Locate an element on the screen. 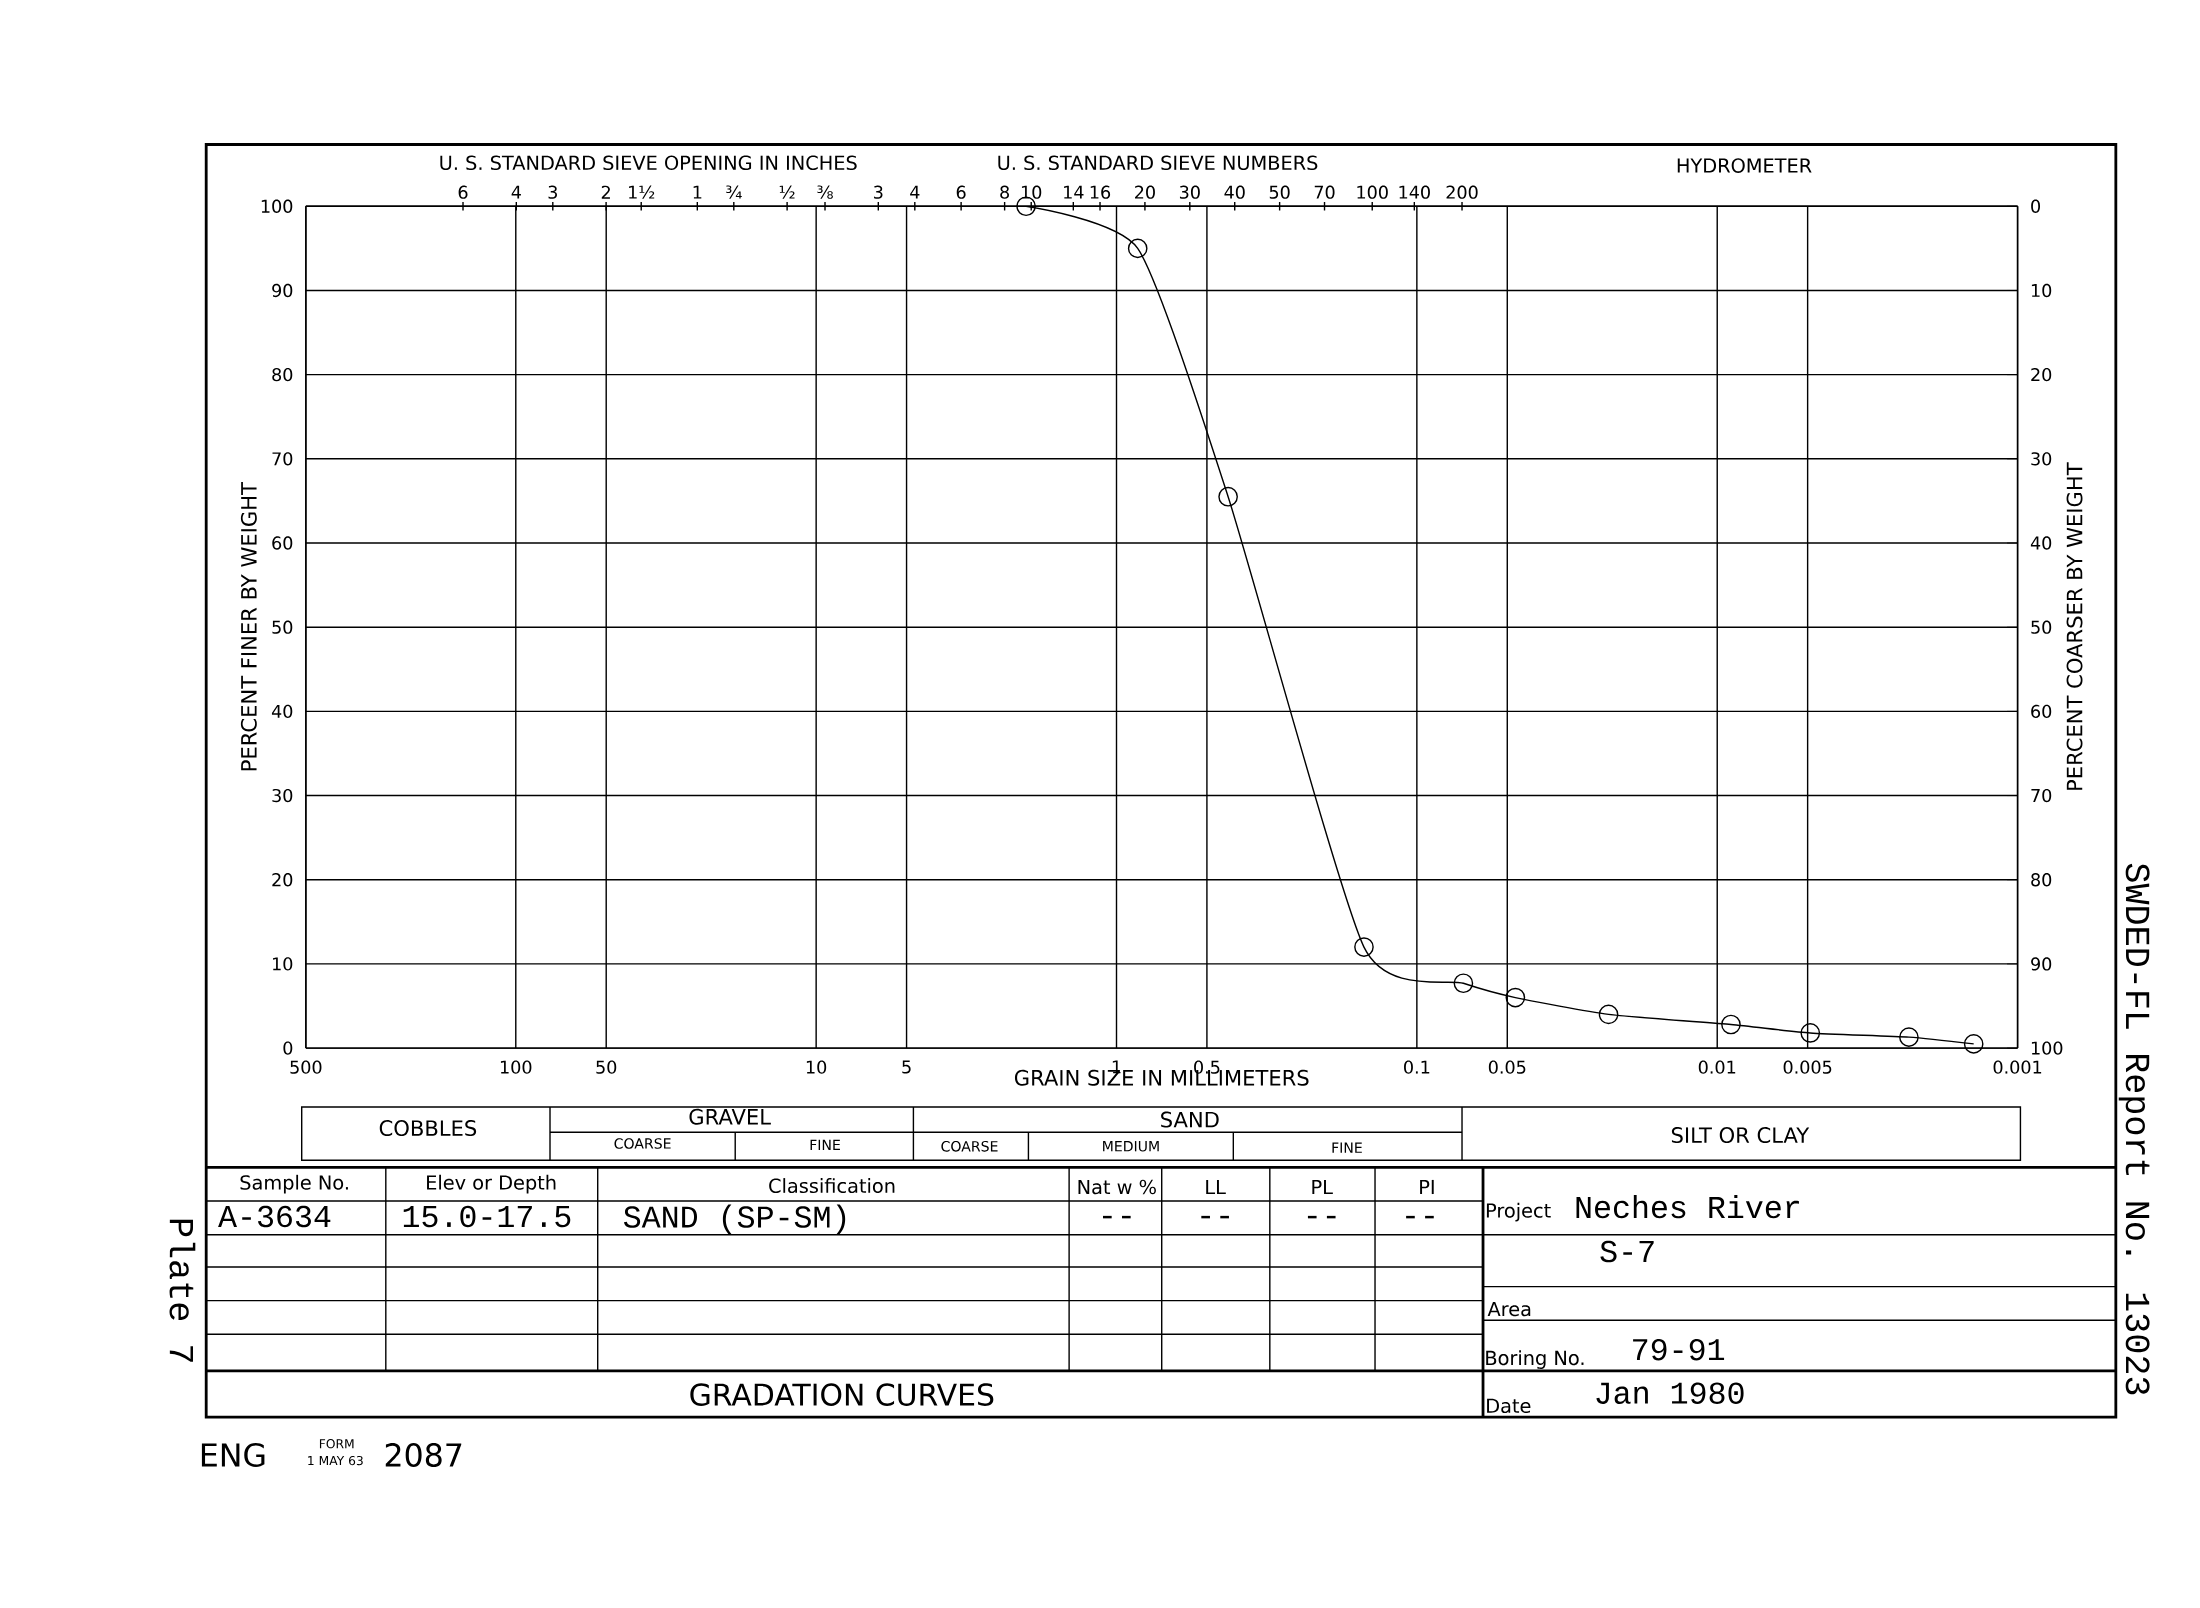 The width and height of the screenshot is (2200, 1608). text: Sample No. is located at coordinates (294, 1184).